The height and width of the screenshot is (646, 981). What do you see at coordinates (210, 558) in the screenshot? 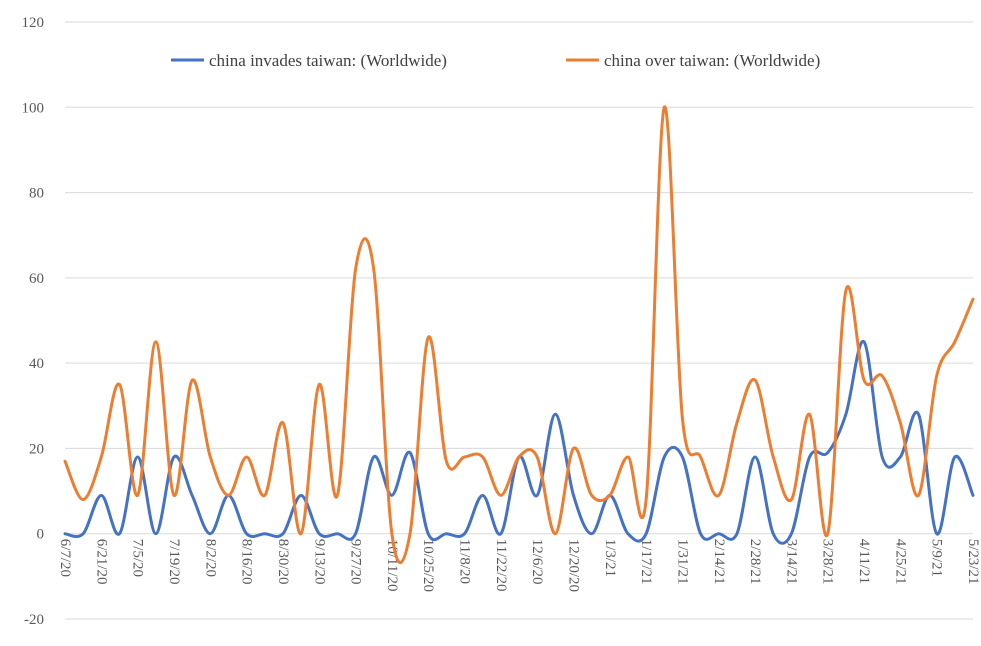
I see `x-tick-label: 8/2/20` at bounding box center [210, 558].